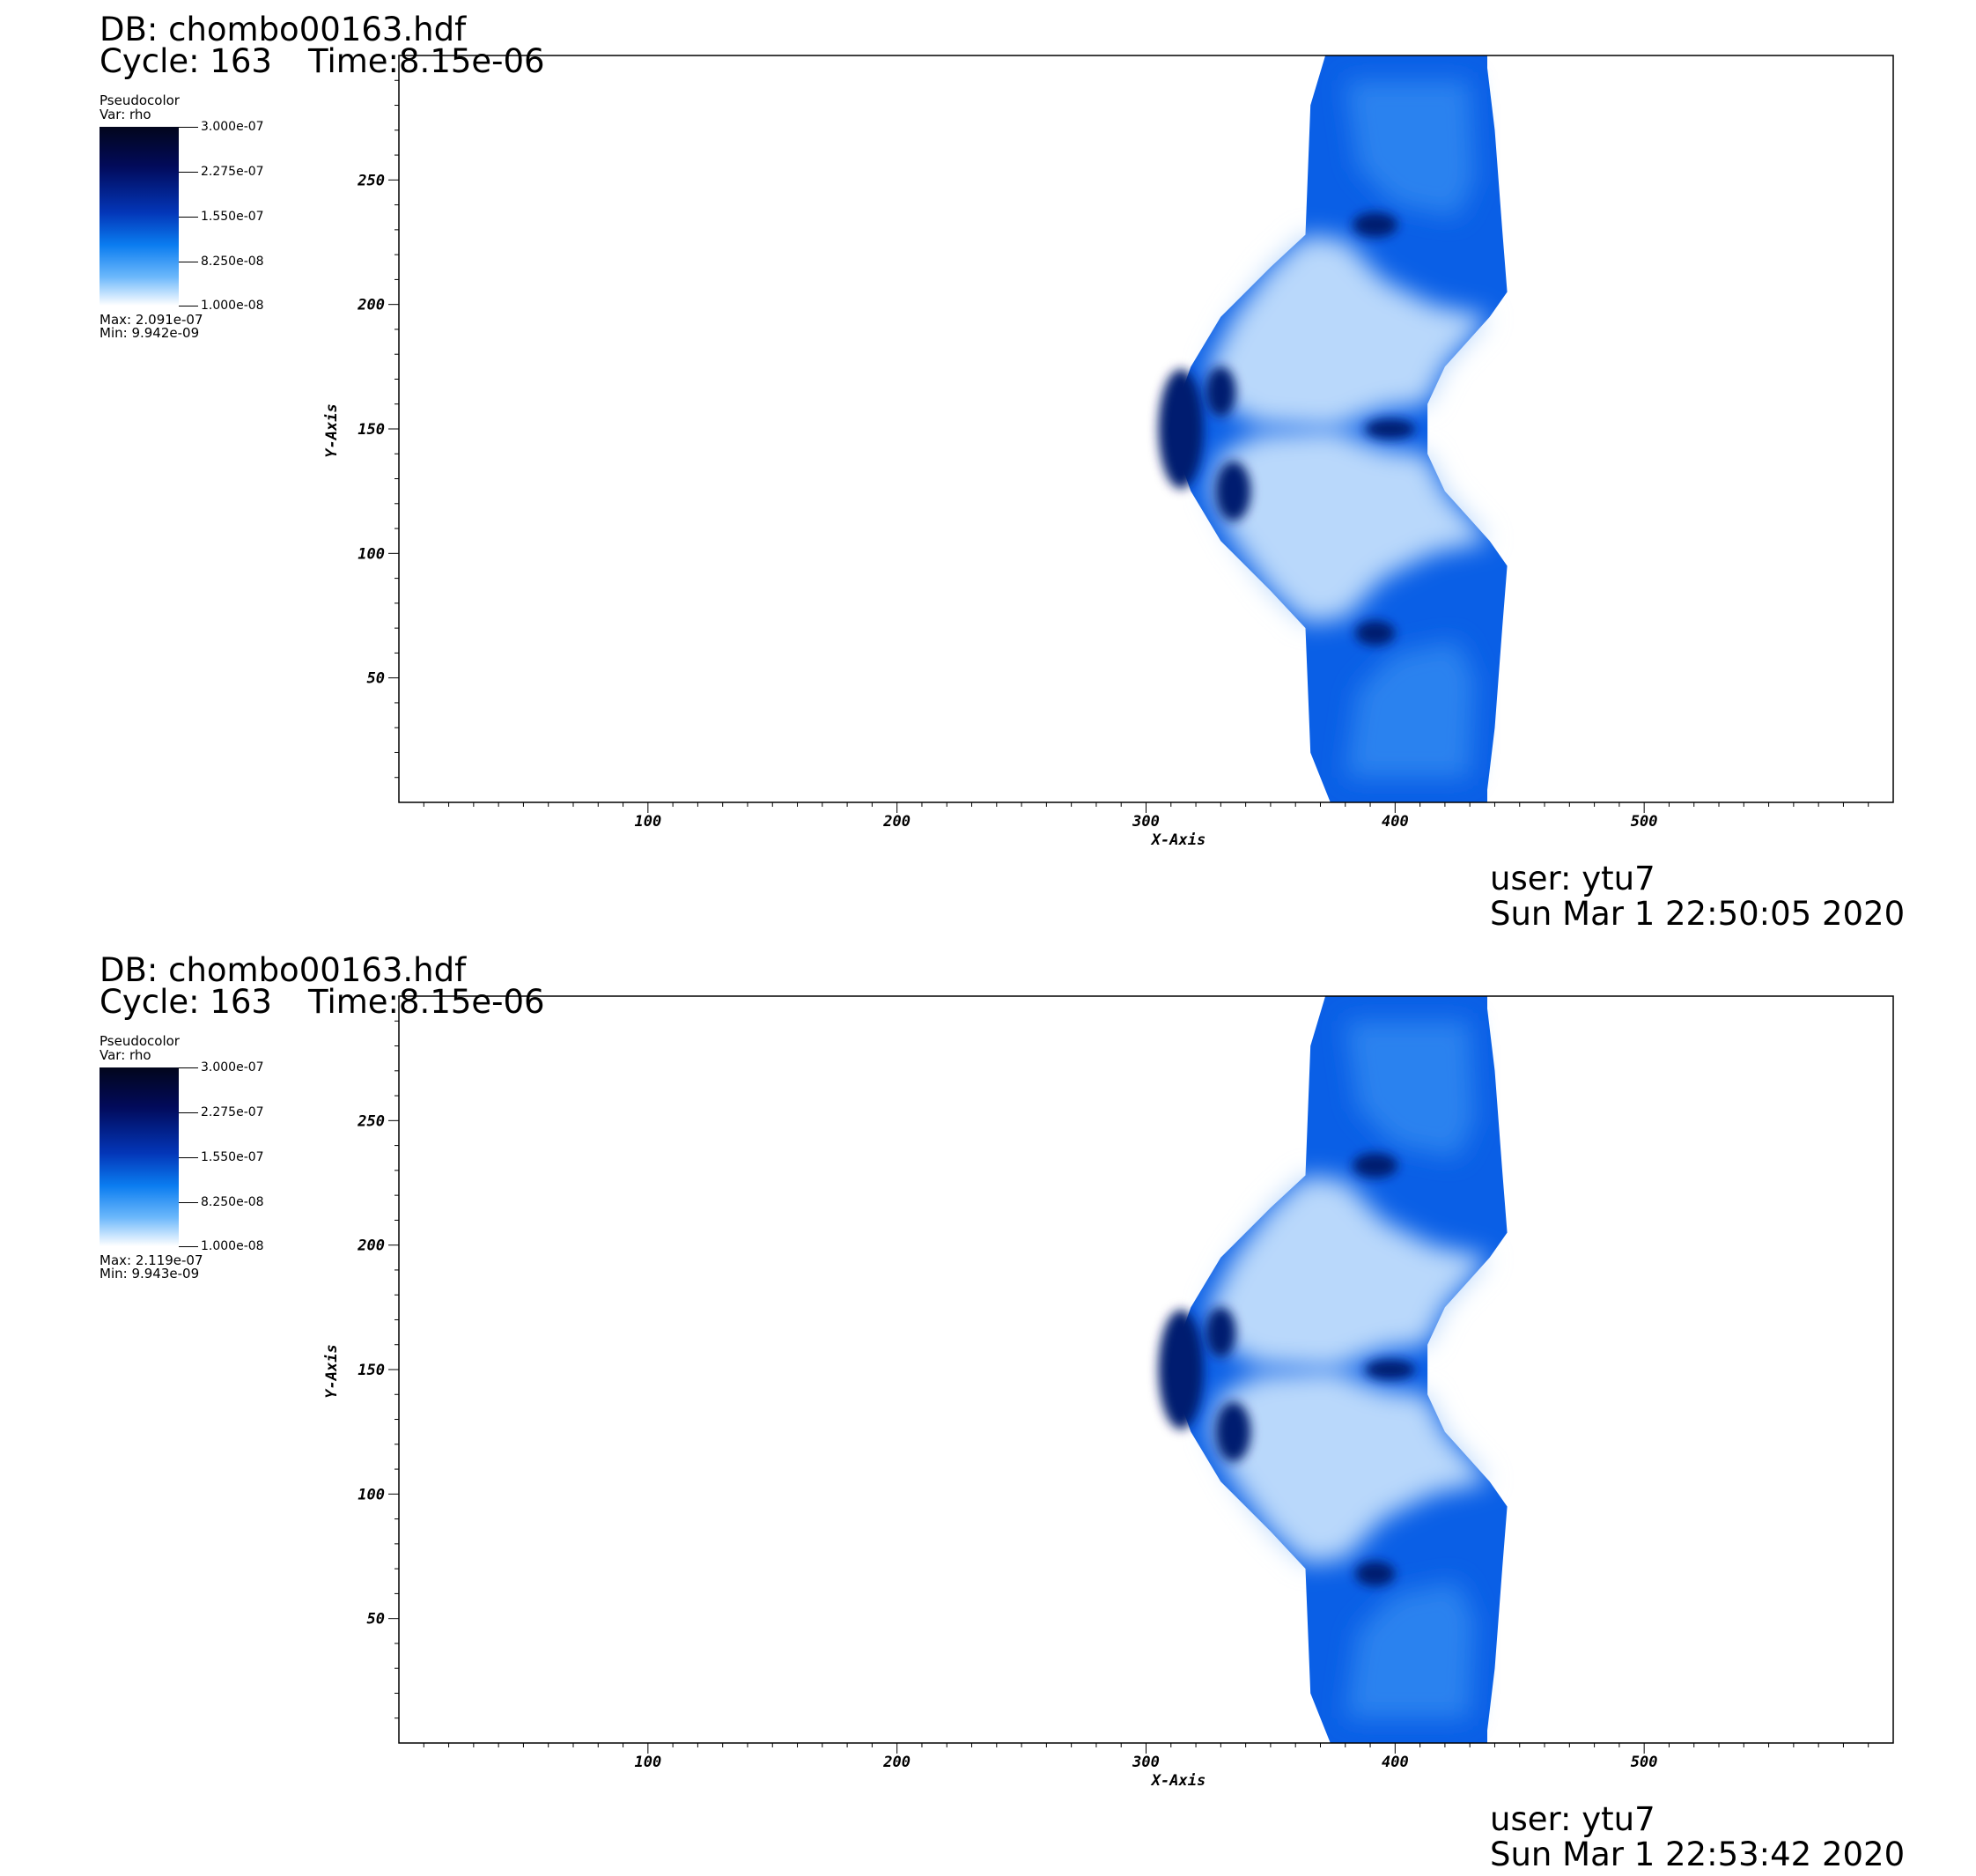 This screenshot has width=1976, height=1876. I want to click on legend-max: Max: 2.119e-07, so click(151, 1260).